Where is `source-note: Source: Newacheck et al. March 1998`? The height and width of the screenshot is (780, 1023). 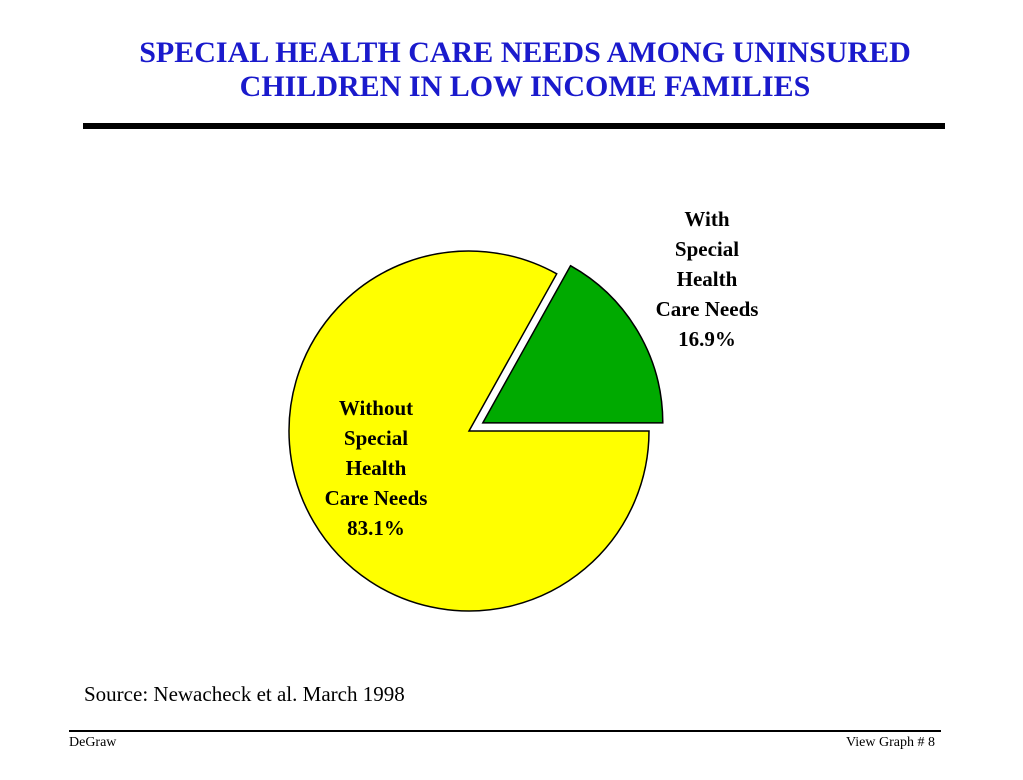
source-note: Source: Newacheck et al. March 1998 is located at coordinates (244, 694).